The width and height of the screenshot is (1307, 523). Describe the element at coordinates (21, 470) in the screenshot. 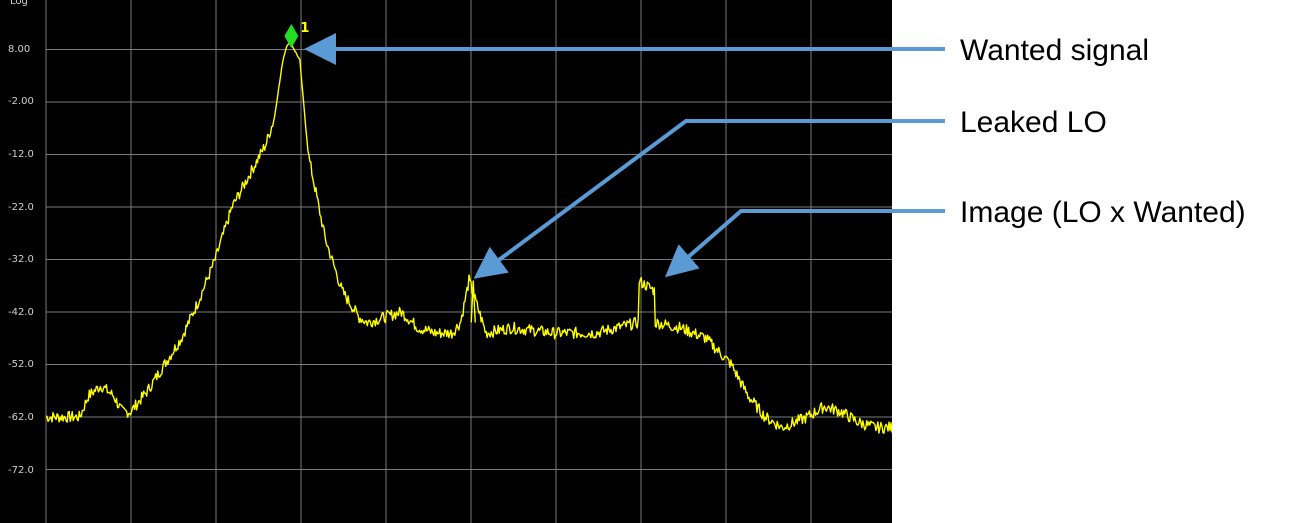

I see `y-tick-label: -72.0` at that location.